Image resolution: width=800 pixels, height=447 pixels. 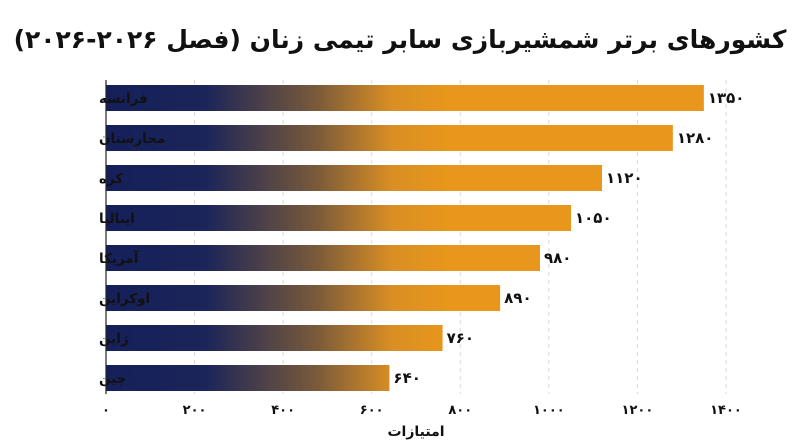 I want to click on x-tick-label: ۰, so click(x=106, y=410).